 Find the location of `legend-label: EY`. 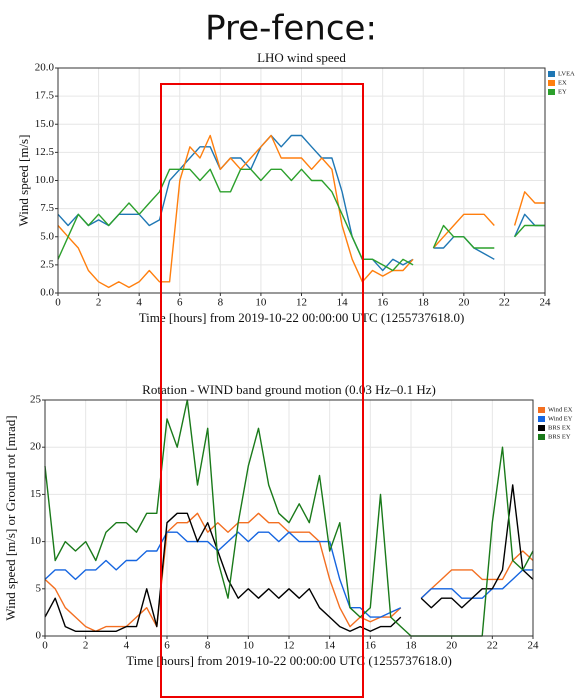

legend-label: EY is located at coordinates (562, 91).